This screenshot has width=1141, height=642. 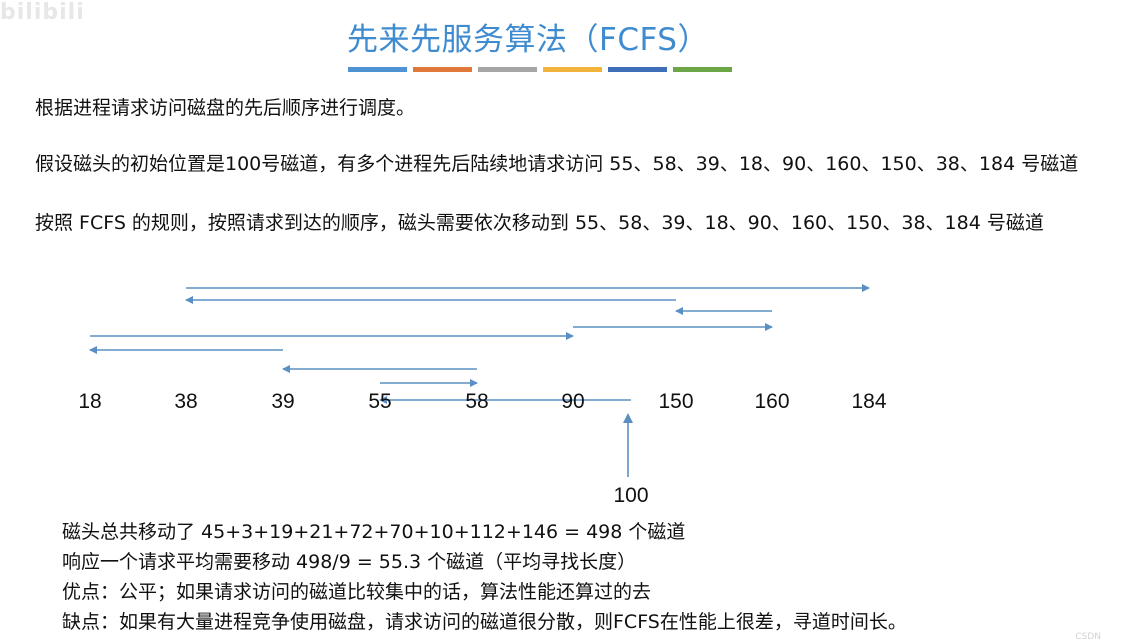 I want to click on track-label: 39, so click(x=282, y=401).